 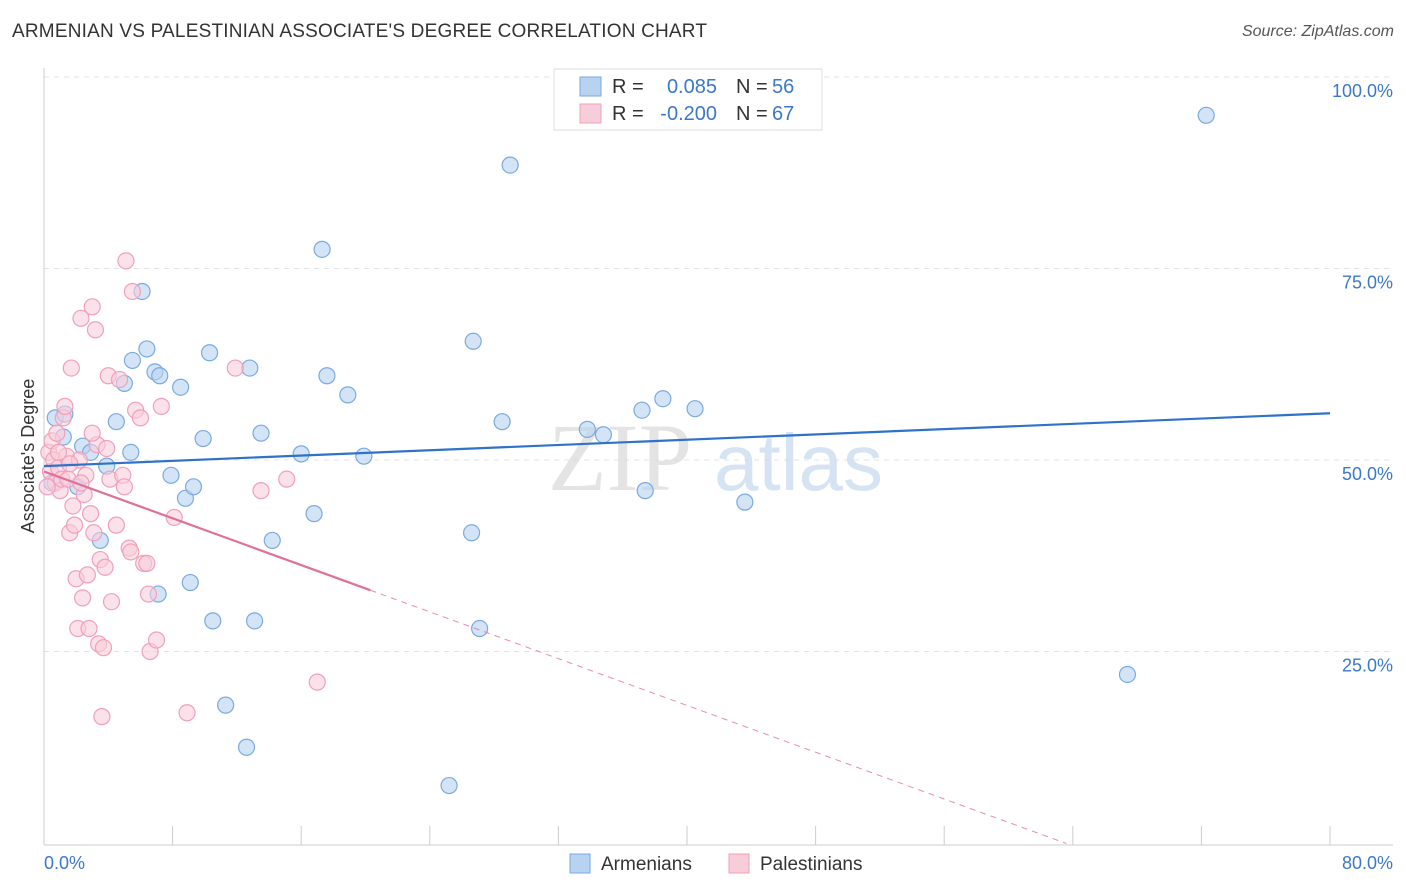 I want to click on legend-n-label-palestinians: N =, so click(x=752, y=114).